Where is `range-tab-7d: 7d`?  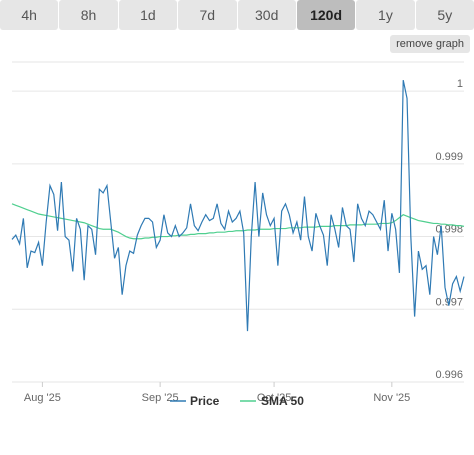
range-tab-7d: 7d is located at coordinates (207, 15).